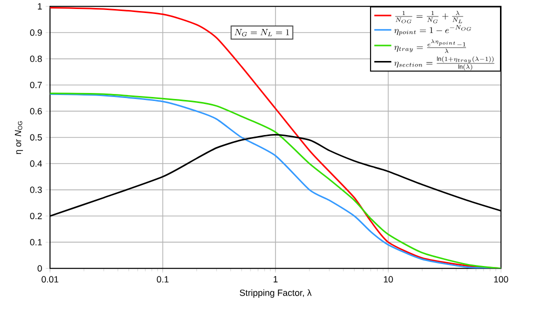  What do you see at coordinates (36, 137) in the screenshot?
I see `y-tick-label: 0.5` at bounding box center [36, 137].